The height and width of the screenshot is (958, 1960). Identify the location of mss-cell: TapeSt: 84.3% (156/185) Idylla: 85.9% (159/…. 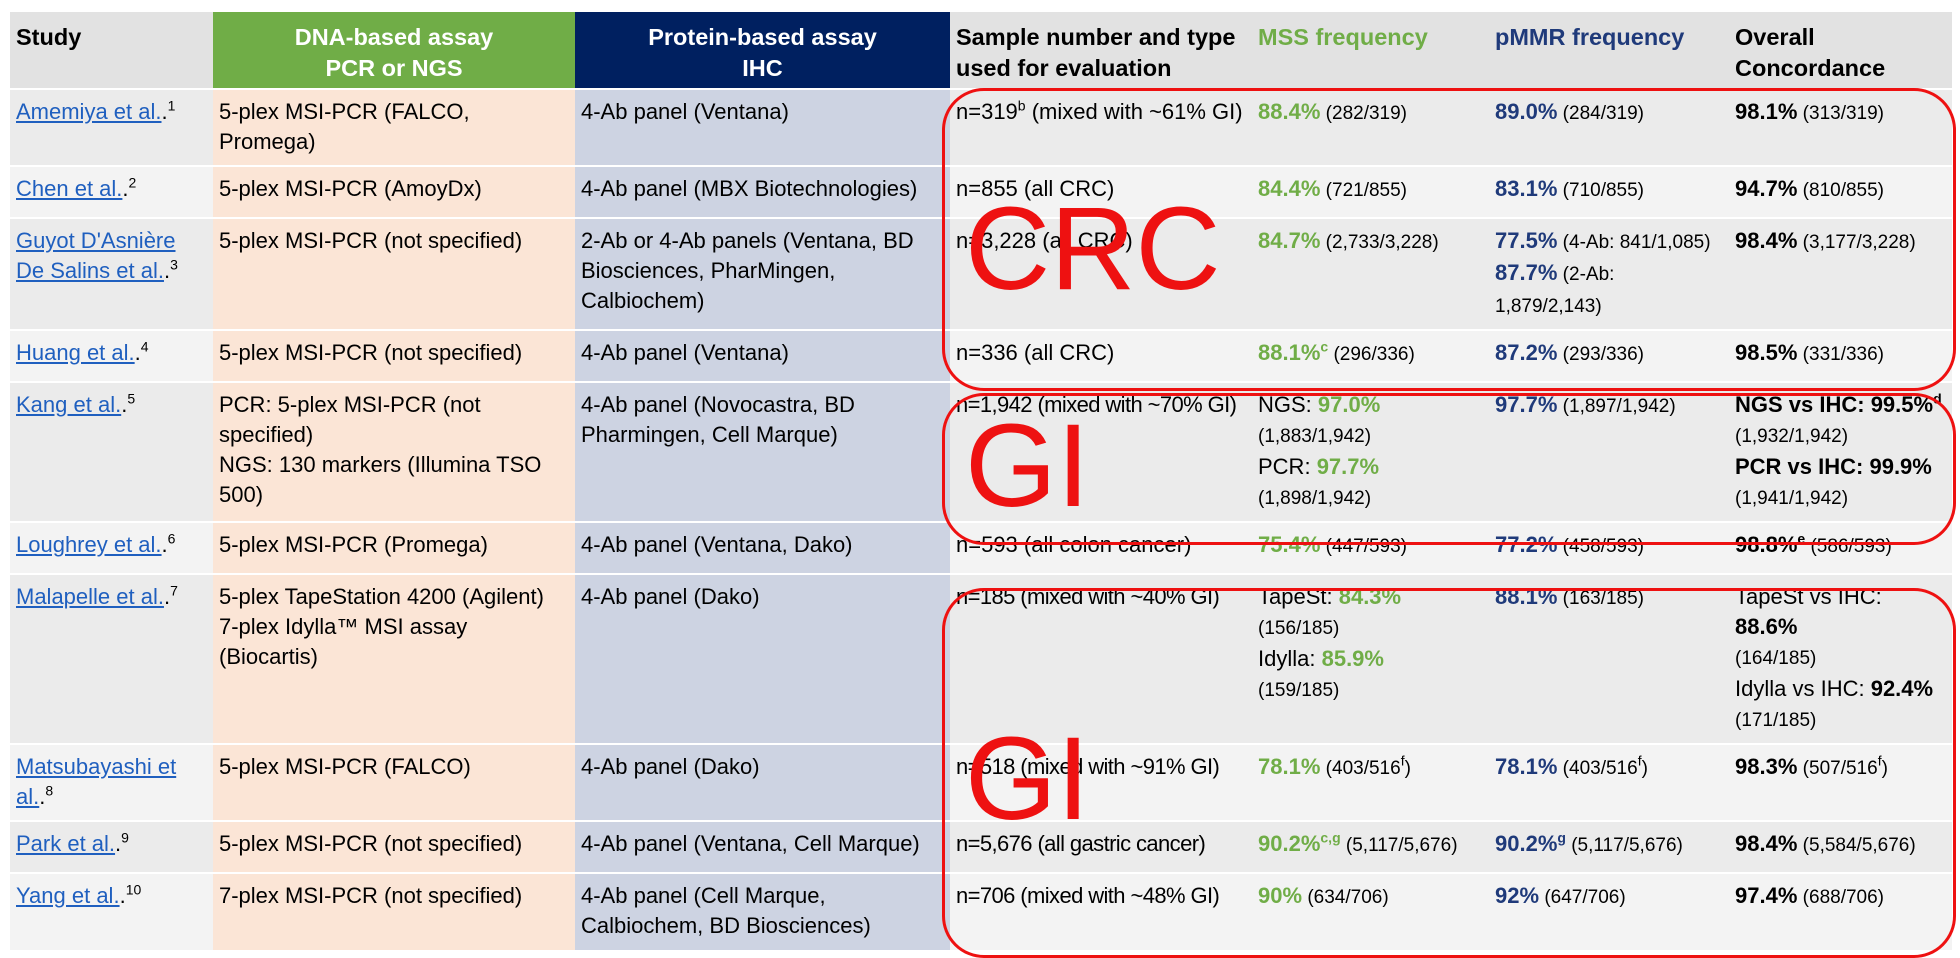
(1370, 658).